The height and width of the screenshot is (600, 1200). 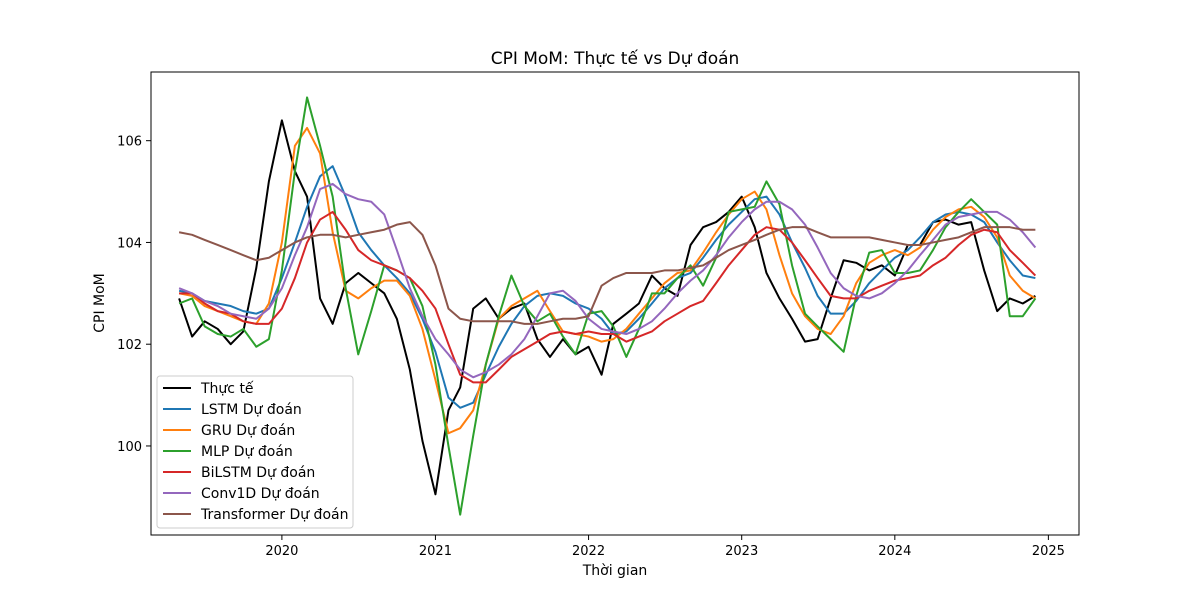 I want to click on legend-label: LSTM Dự đoán, so click(x=251, y=410).